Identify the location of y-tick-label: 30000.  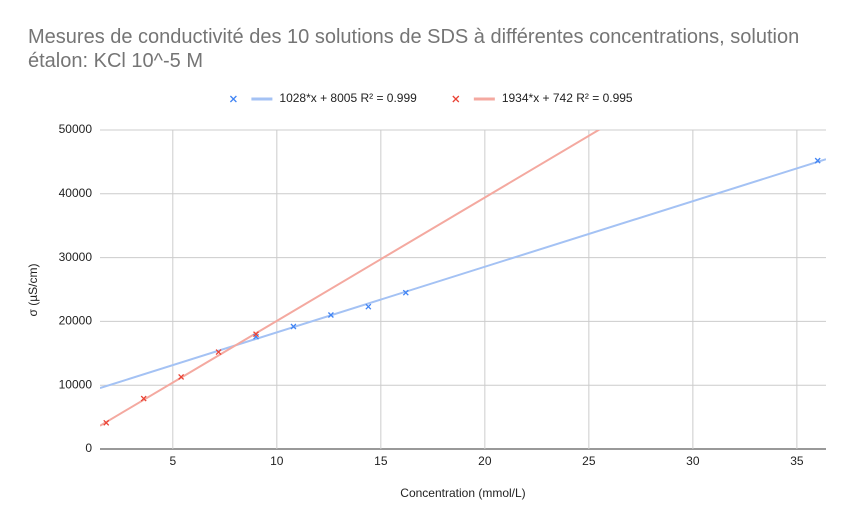
(76, 257).